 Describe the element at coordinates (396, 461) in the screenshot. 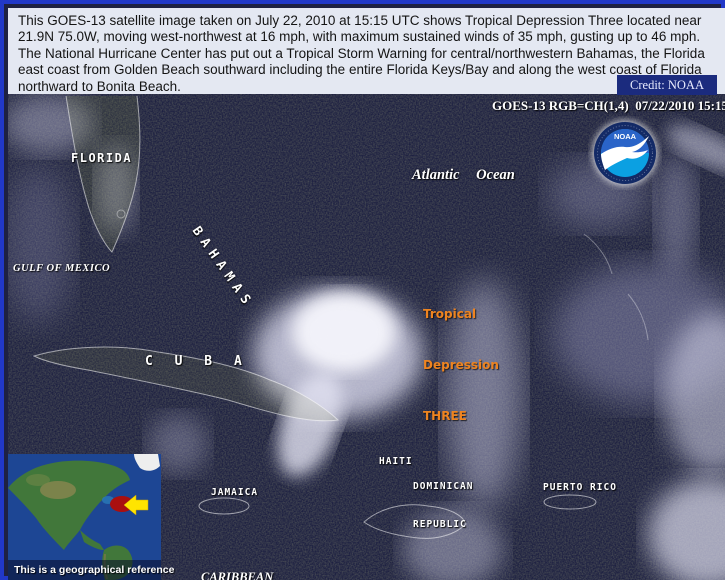

I see `label-haiti: HAITI` at that location.